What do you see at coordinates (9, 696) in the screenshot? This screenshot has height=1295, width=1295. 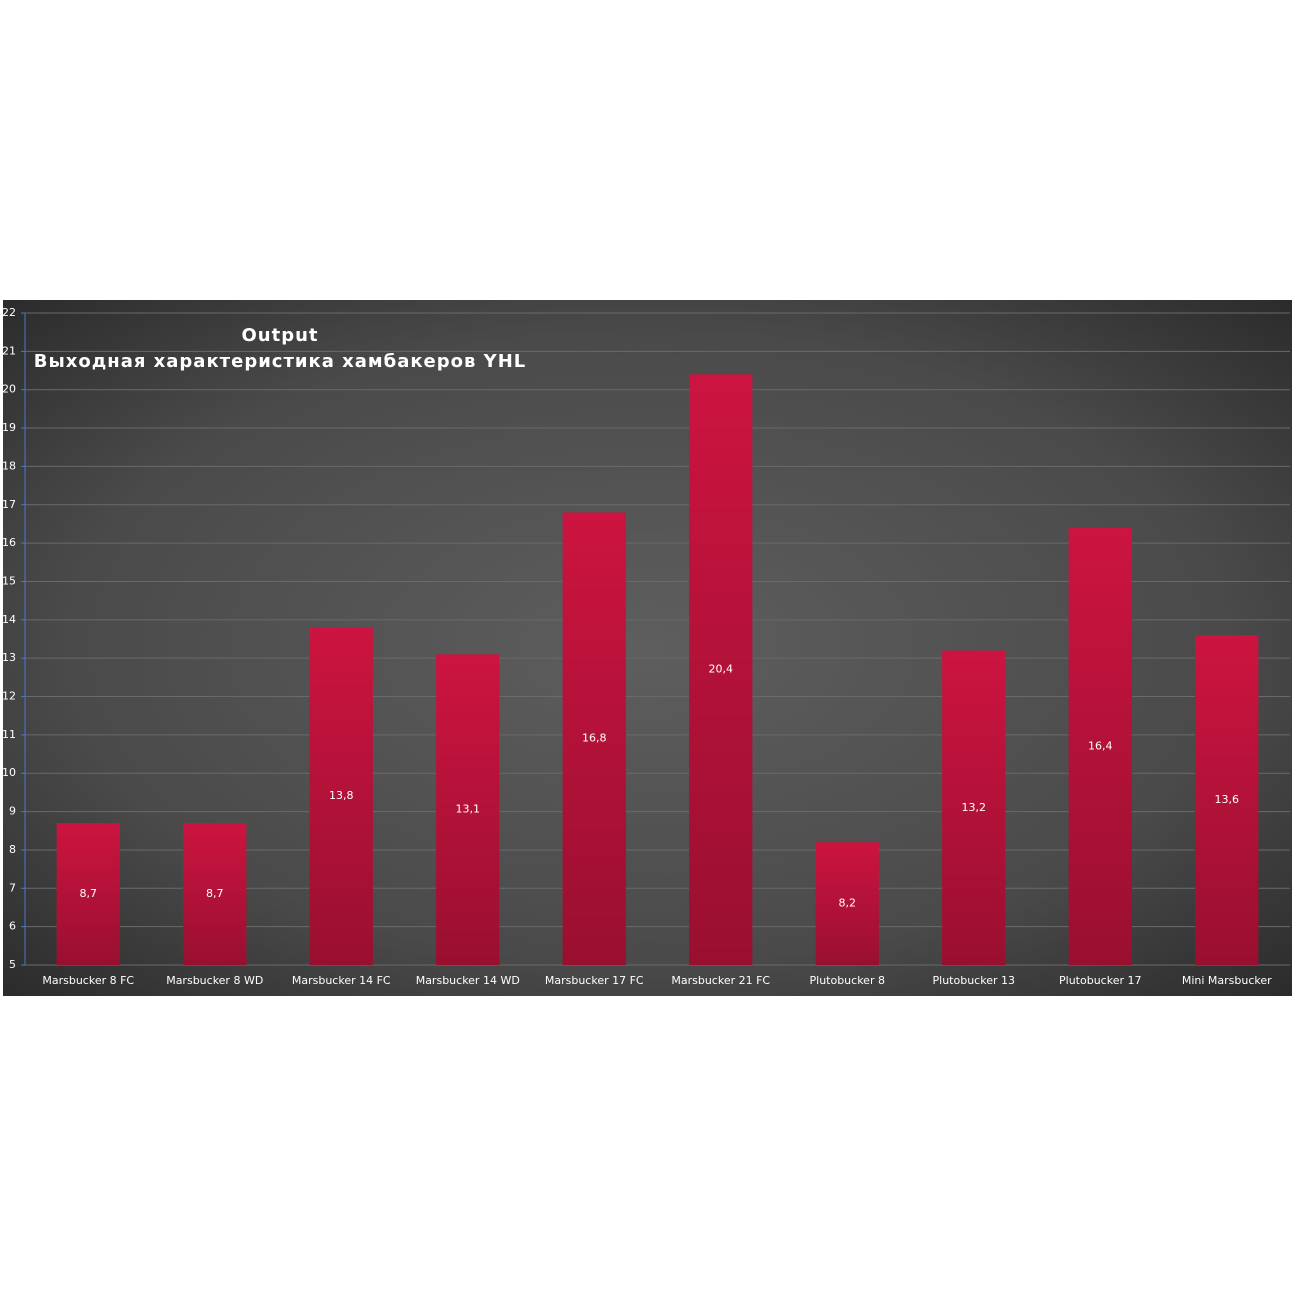 I see `y-tick-label: 12` at bounding box center [9, 696].